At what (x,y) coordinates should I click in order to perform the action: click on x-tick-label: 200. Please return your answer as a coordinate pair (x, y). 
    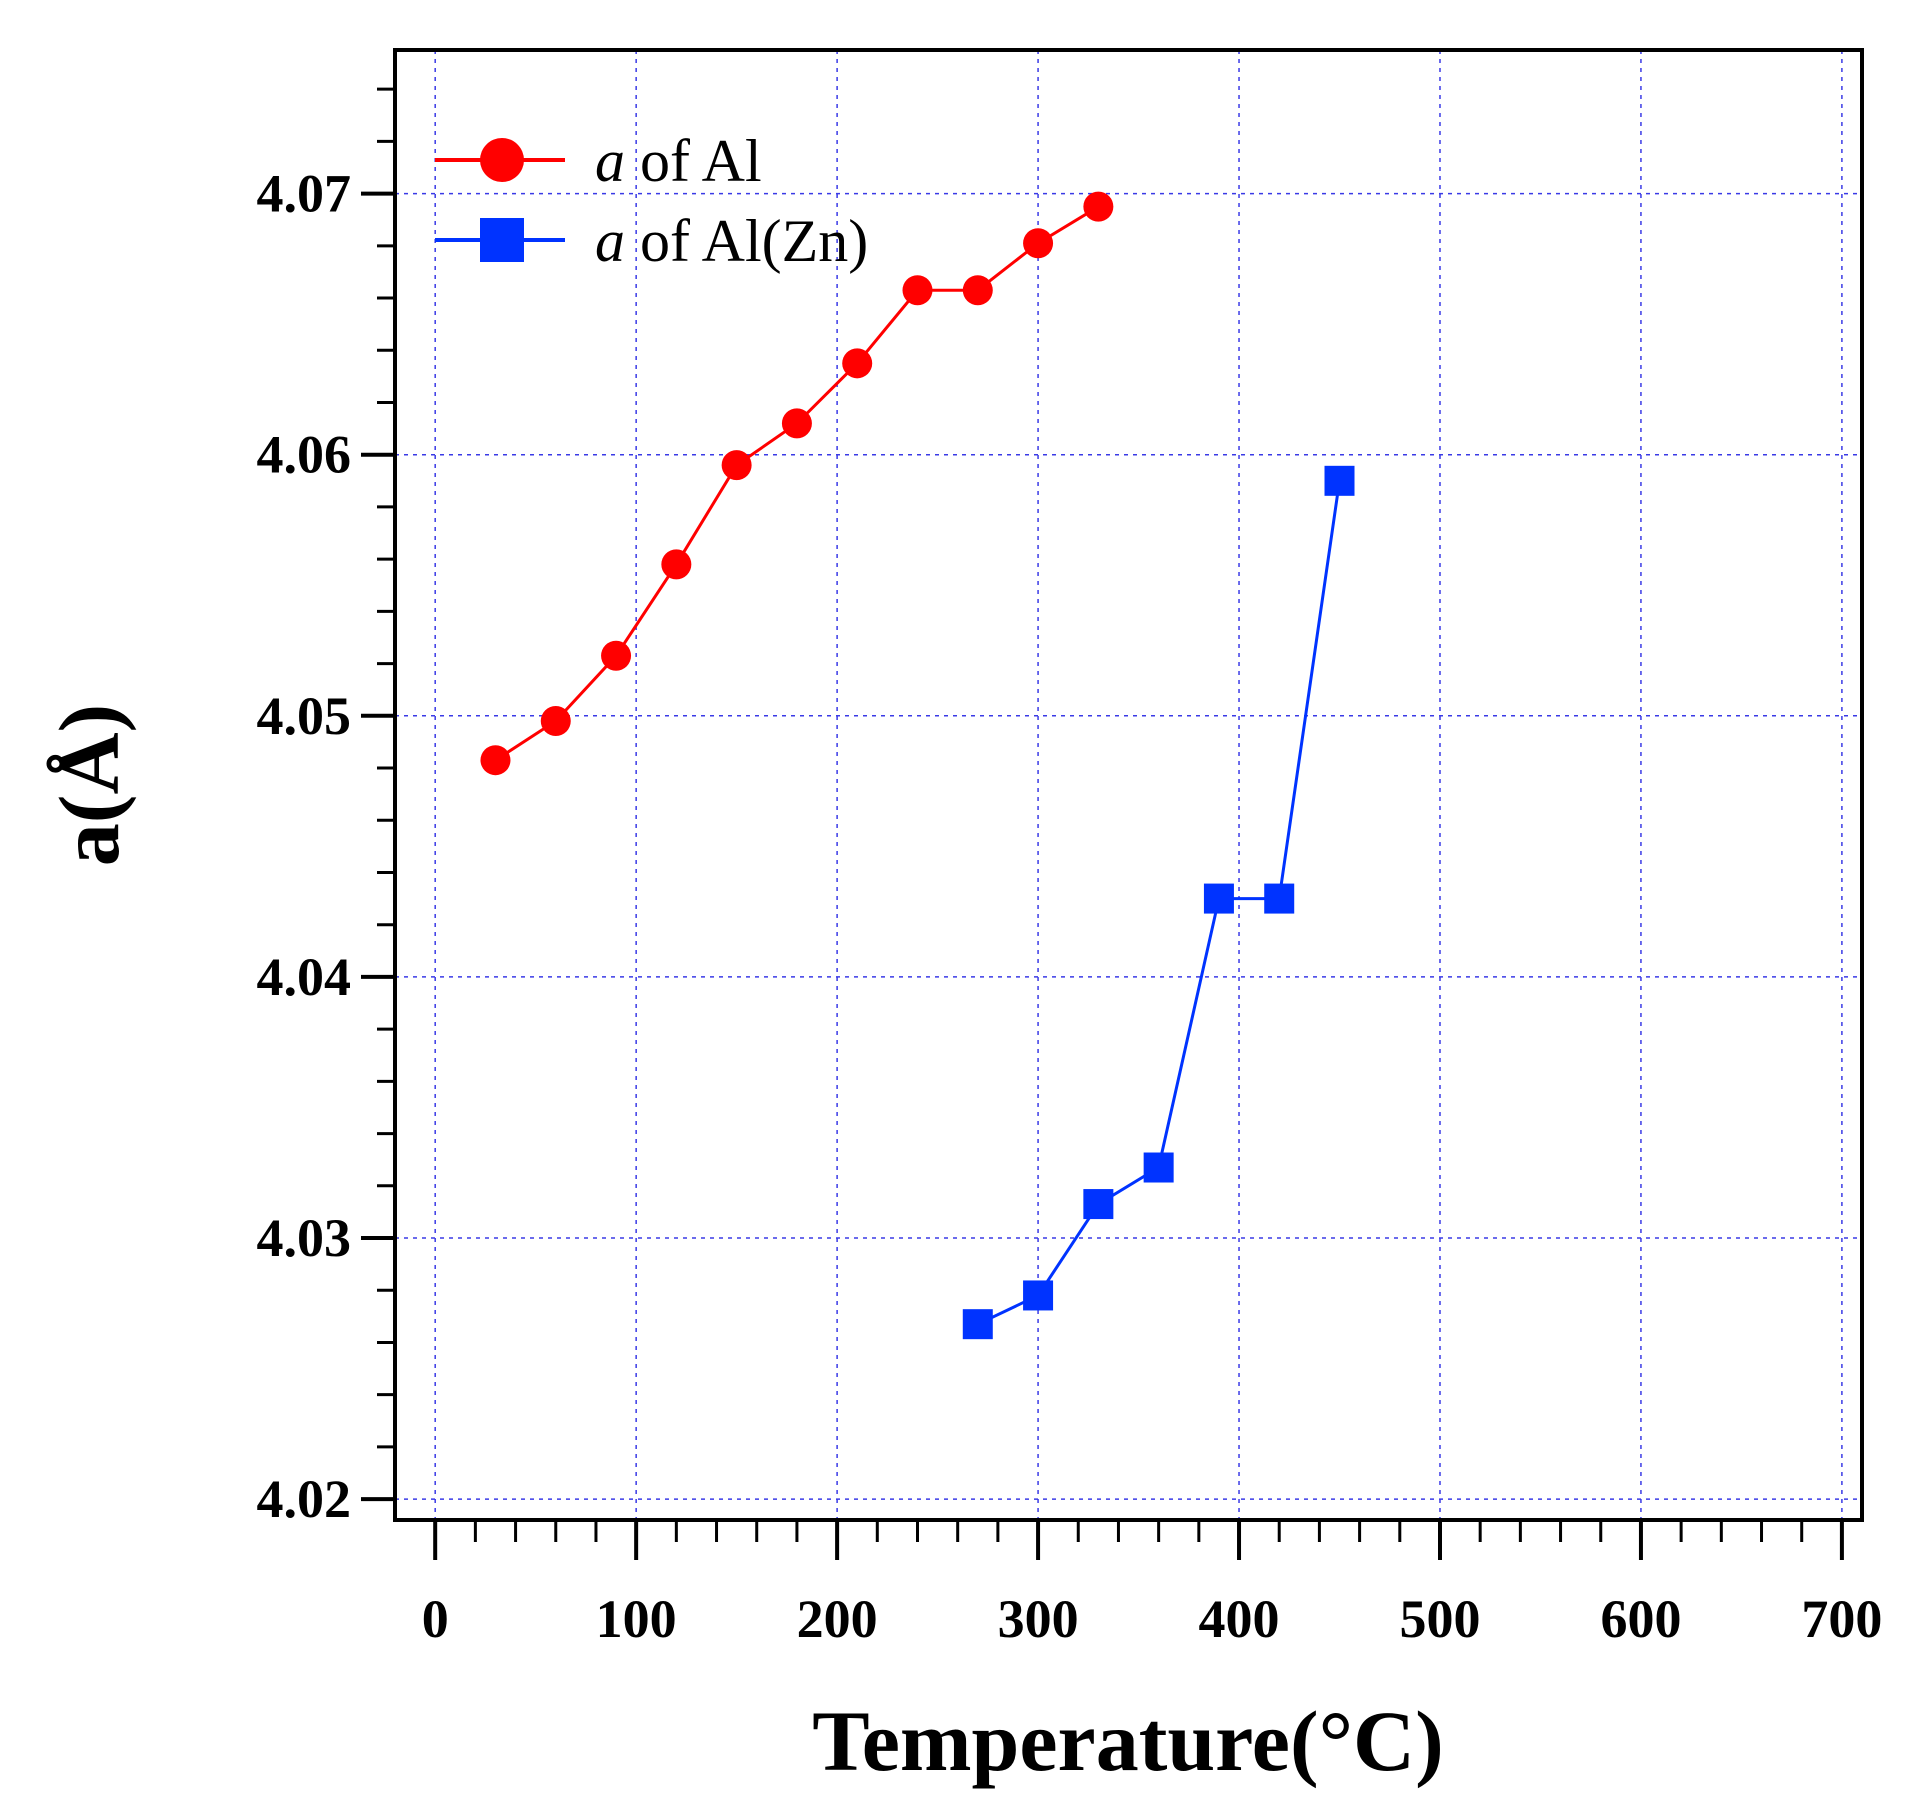
    Looking at the image, I should click on (837, 1619).